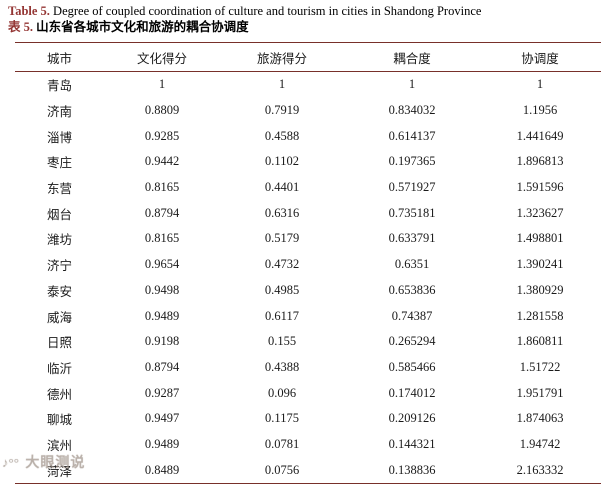 The image size is (615, 488). What do you see at coordinates (412, 315) in the screenshot?
I see `value-cell: 0.74387` at bounding box center [412, 315].